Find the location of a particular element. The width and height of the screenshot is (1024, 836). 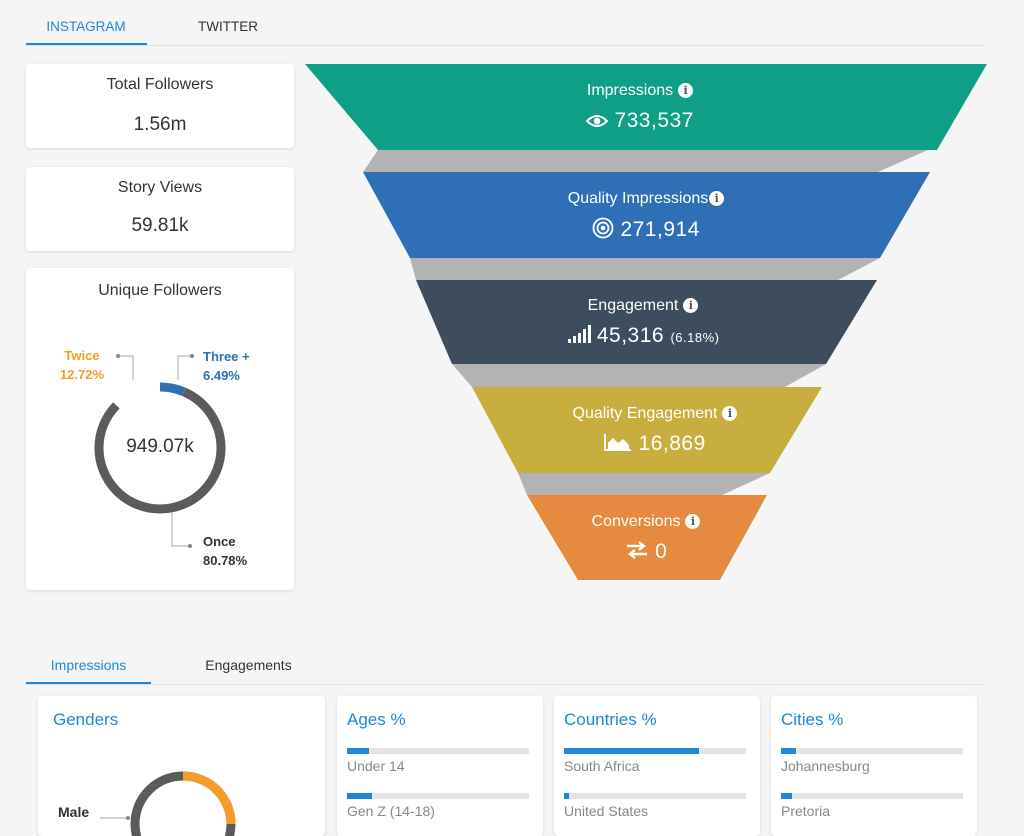

once-name: Once is located at coordinates (219, 541).